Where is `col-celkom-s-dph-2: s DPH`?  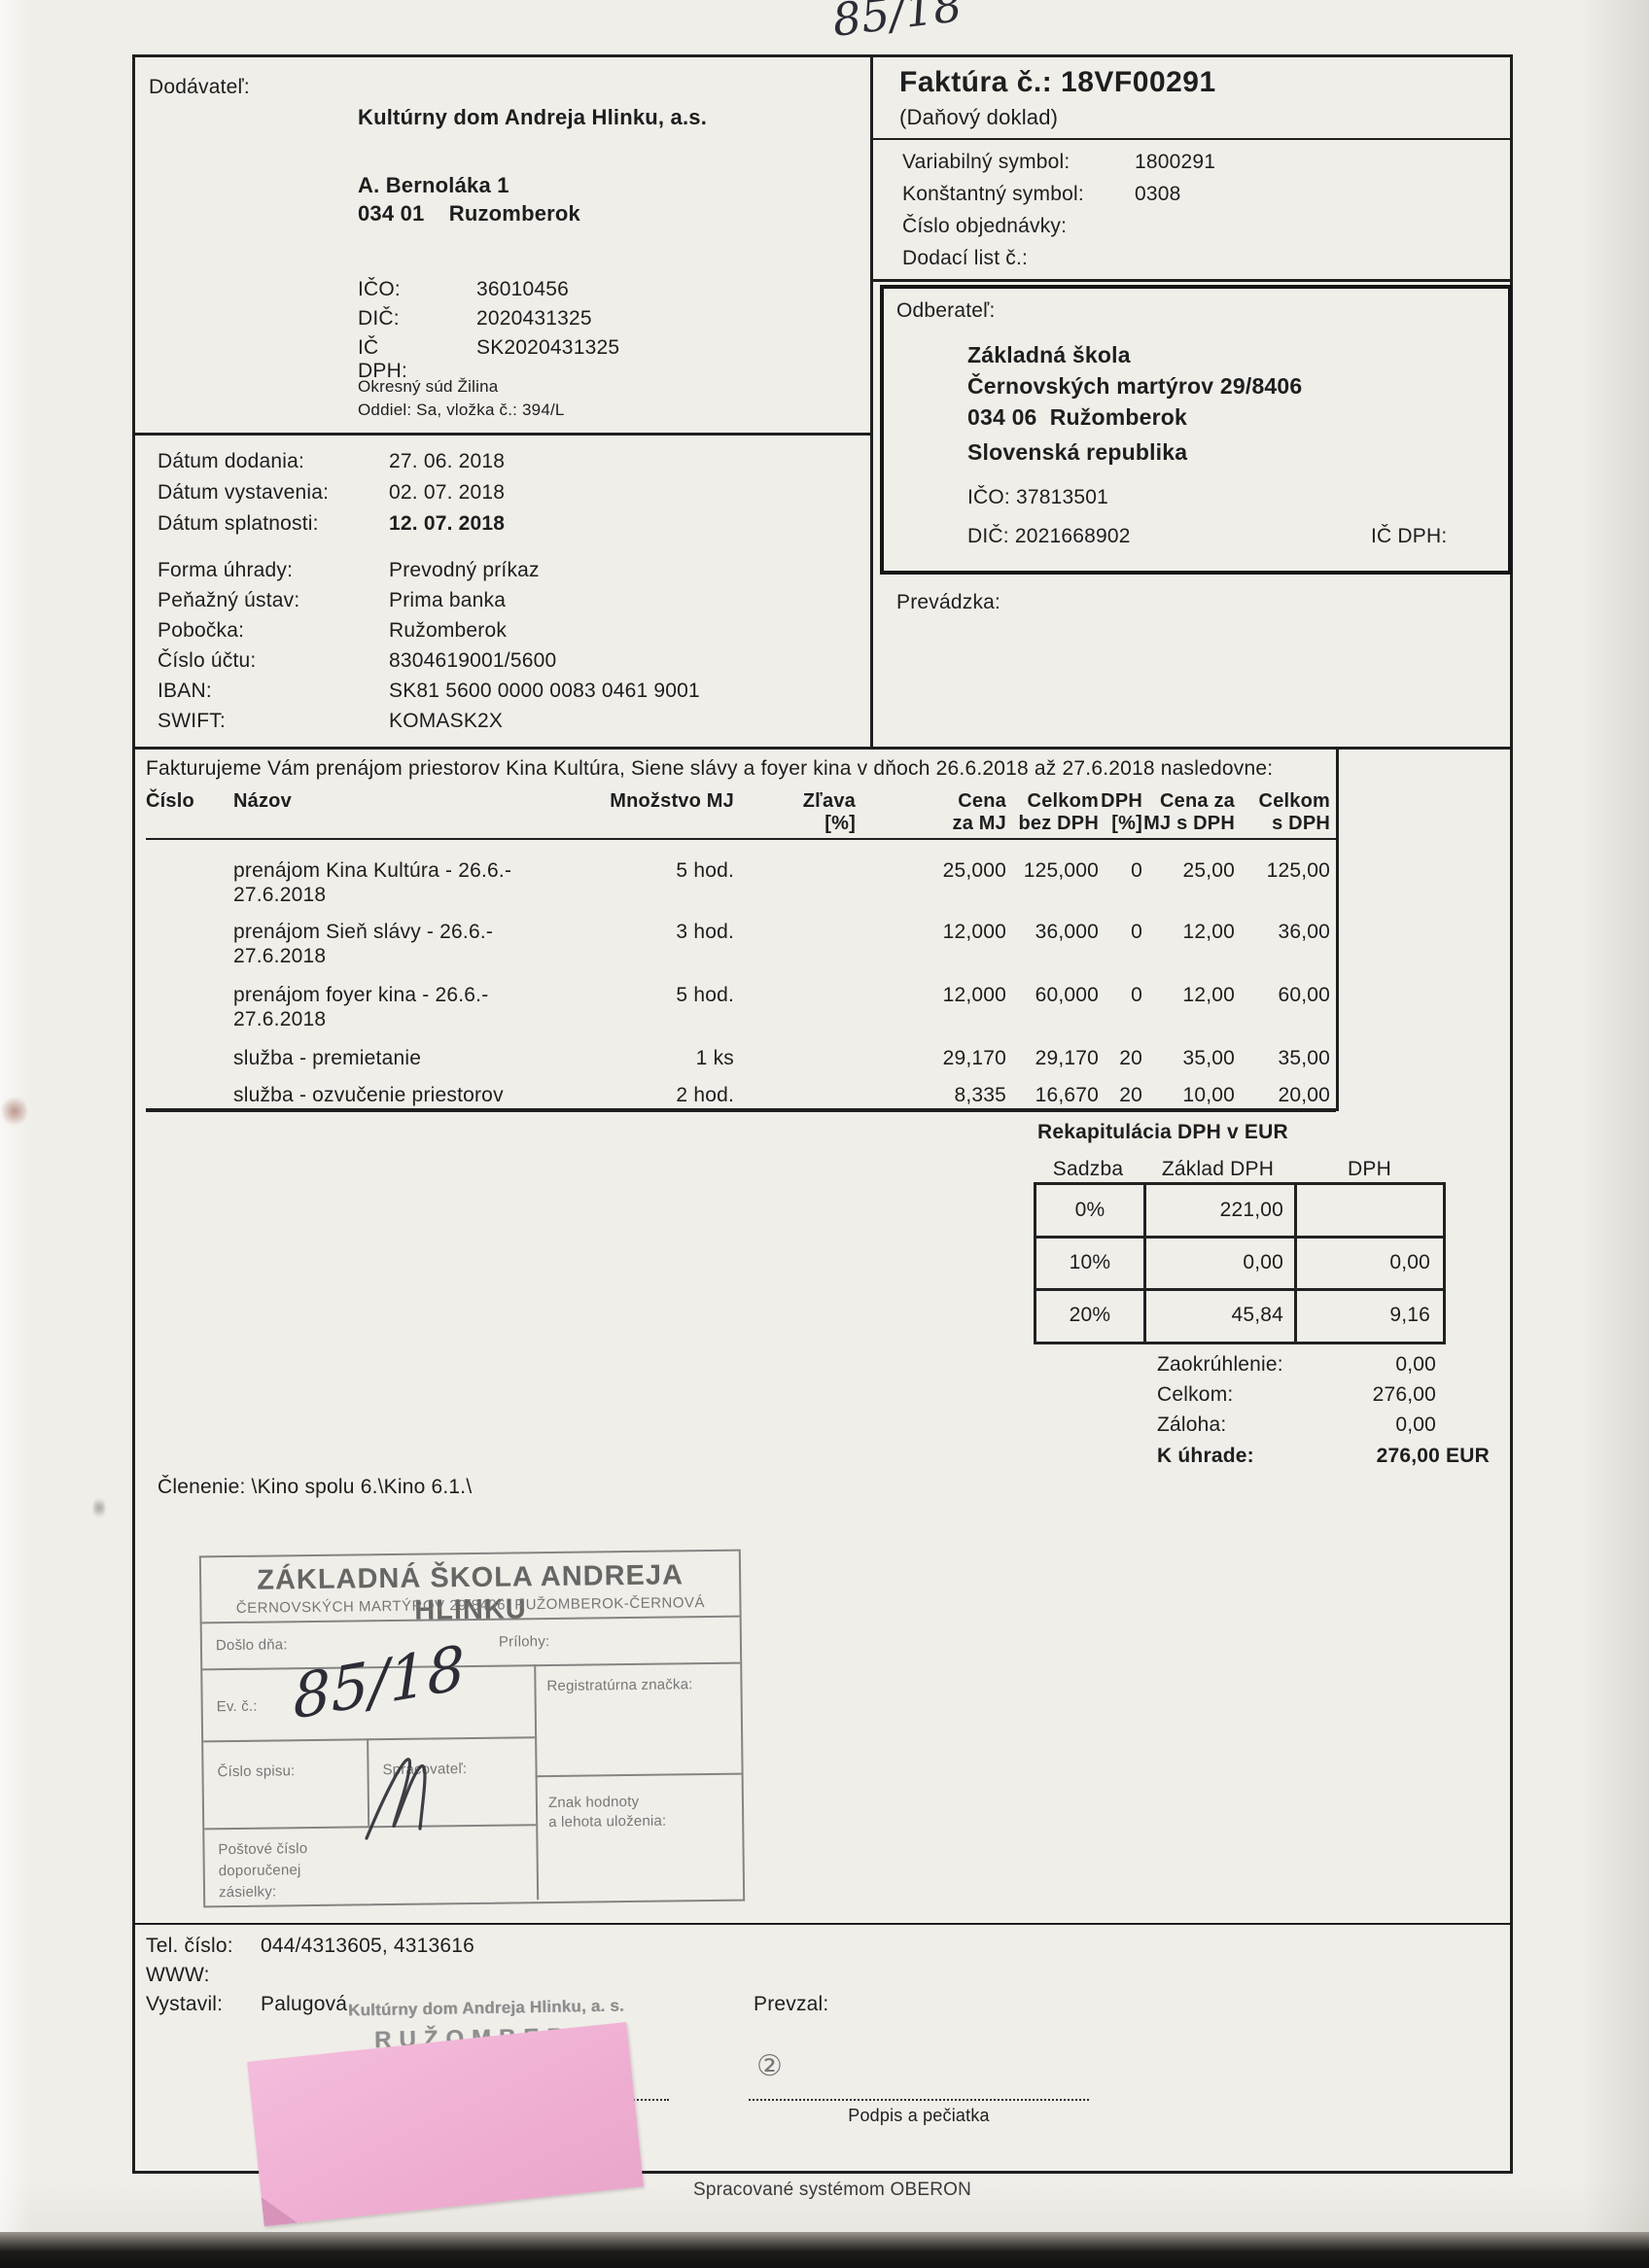
col-celkom-s-dph-2: s DPH is located at coordinates (1301, 824).